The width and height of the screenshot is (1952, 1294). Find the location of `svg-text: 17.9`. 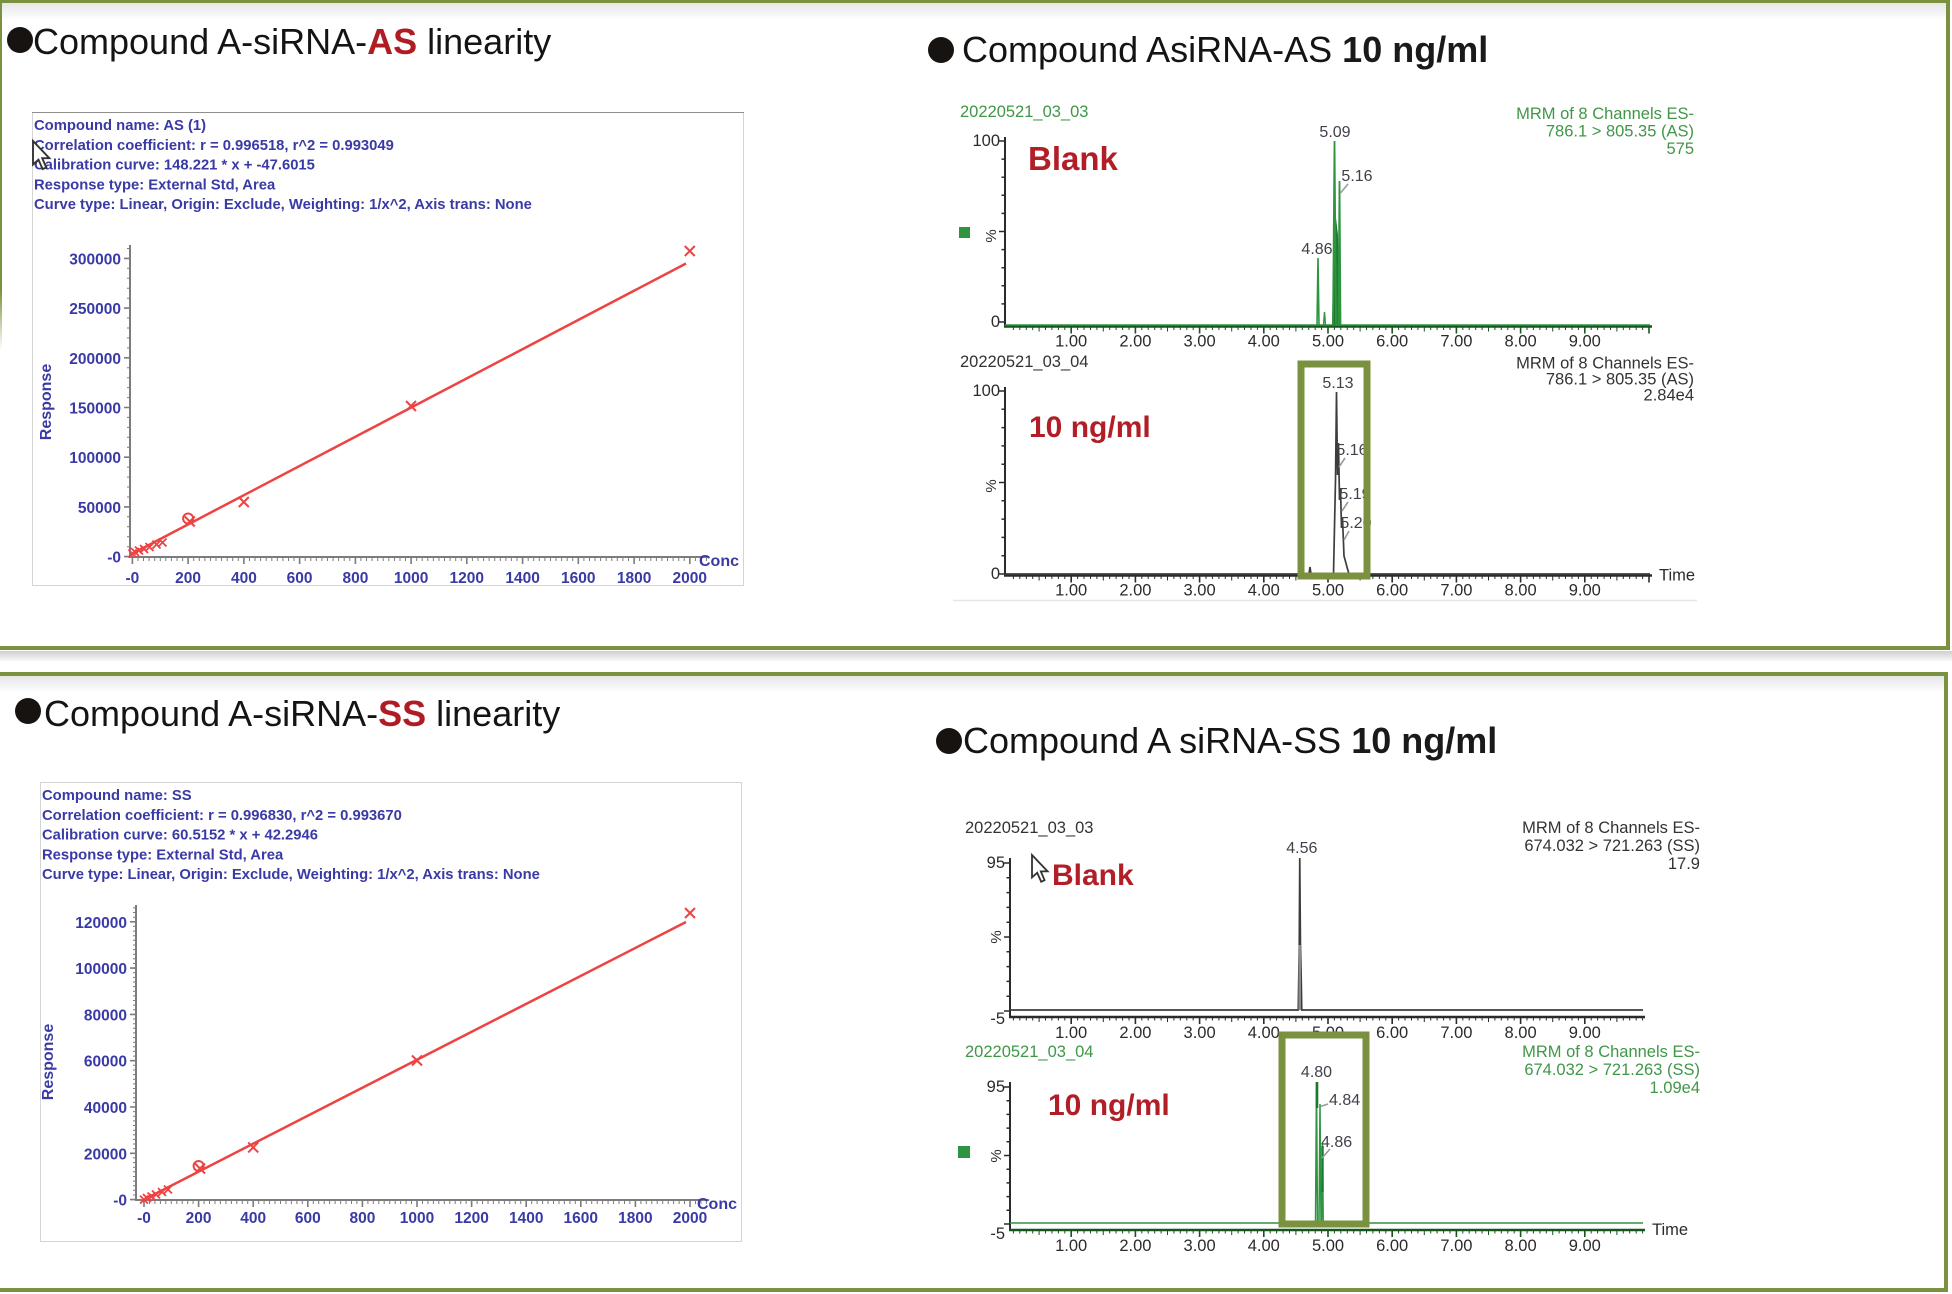

svg-text: 17.9 is located at coordinates (1684, 864).